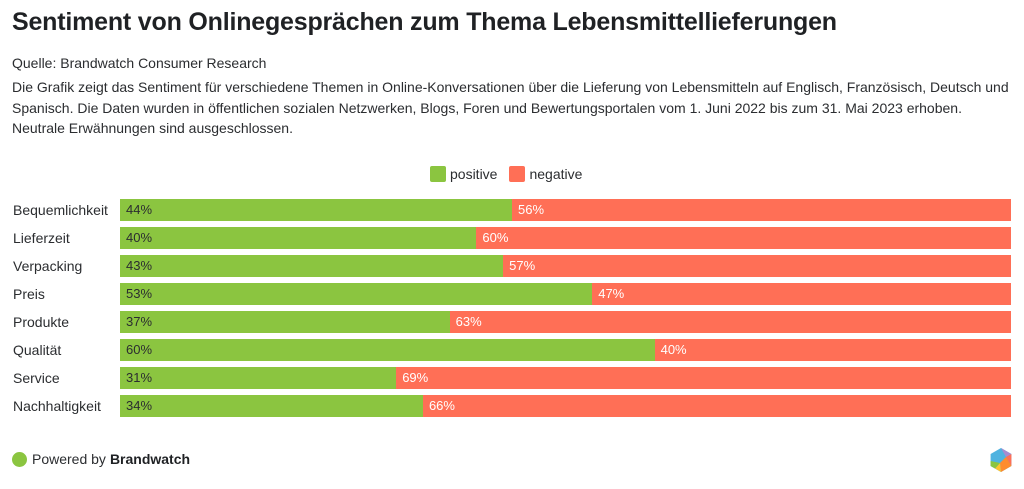  Describe the element at coordinates (37, 350) in the screenshot. I see `category-label: Qualität` at that location.